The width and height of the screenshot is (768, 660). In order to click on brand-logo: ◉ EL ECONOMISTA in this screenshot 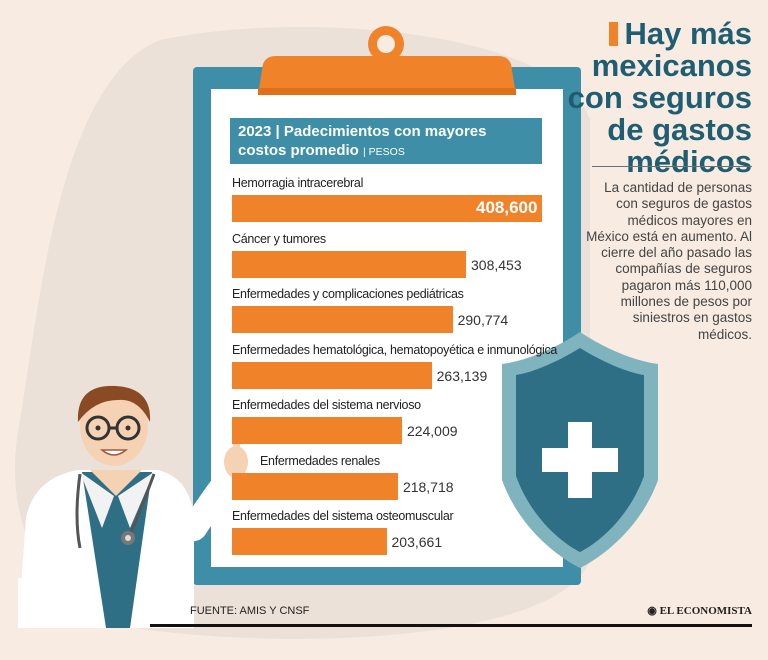, I will do `click(699, 611)`.